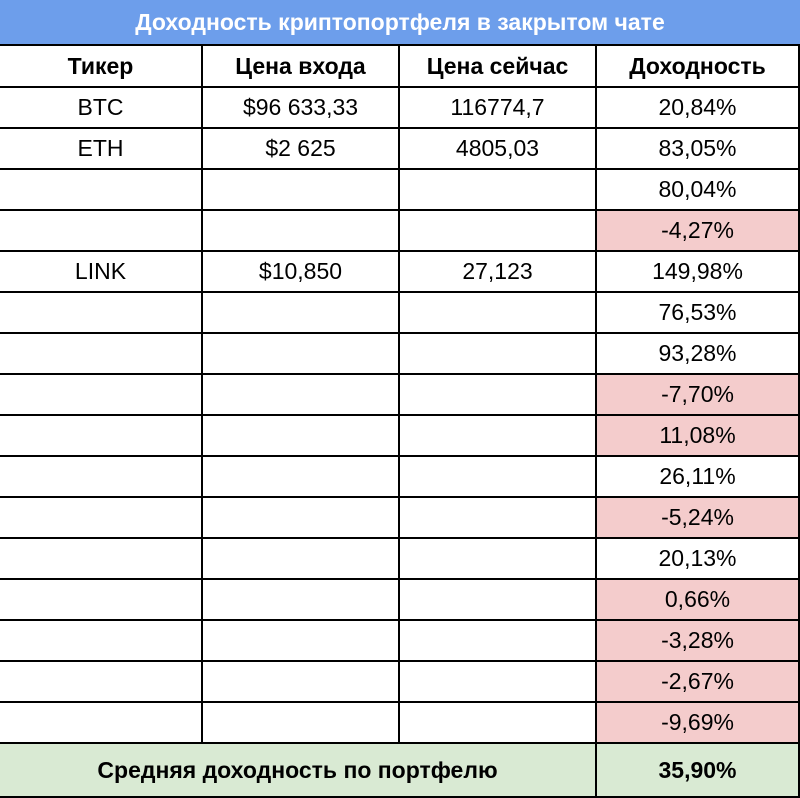 Image resolution: width=800 pixels, height=798 pixels. What do you see at coordinates (101, 108) in the screenshot?
I see `table-cell: BTC` at bounding box center [101, 108].